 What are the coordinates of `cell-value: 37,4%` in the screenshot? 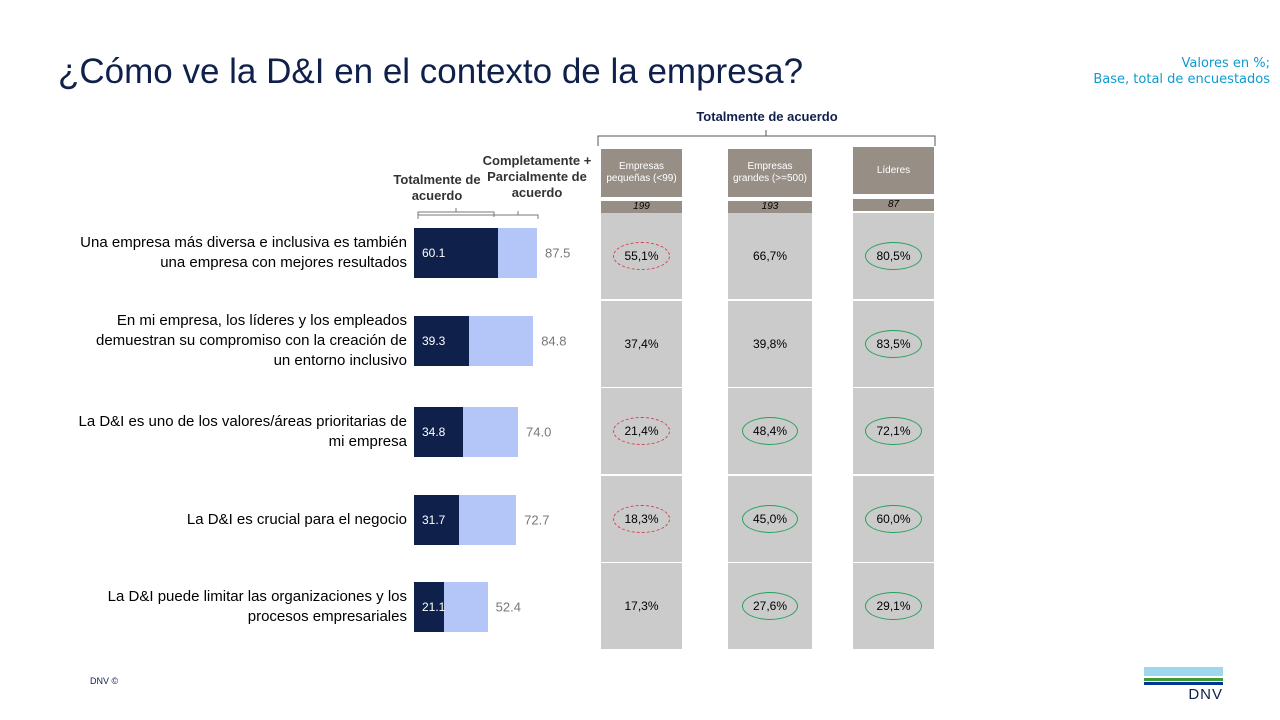 It's located at (641, 343).